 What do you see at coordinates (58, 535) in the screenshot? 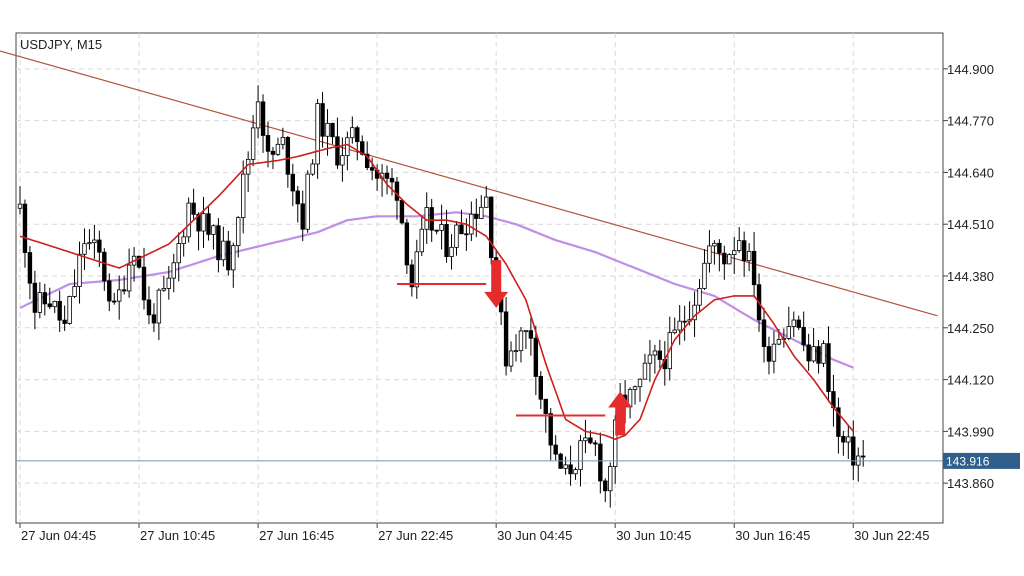
I see `x-tick-label: 27 Jun 04:45` at bounding box center [58, 535].